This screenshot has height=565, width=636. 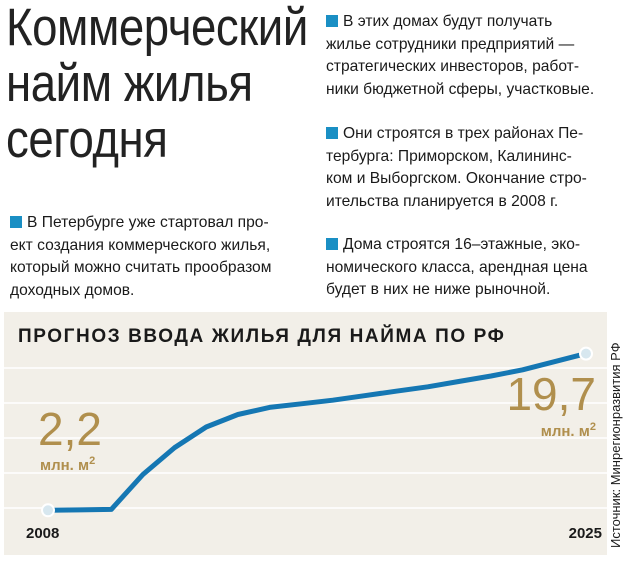 What do you see at coordinates (262, 336) in the screenshot?
I see `chart-title: ПРОГНОЗ ВВОДА ЖИЛЬЯ ДЛЯ НАЙМА ПО РФ` at bounding box center [262, 336].